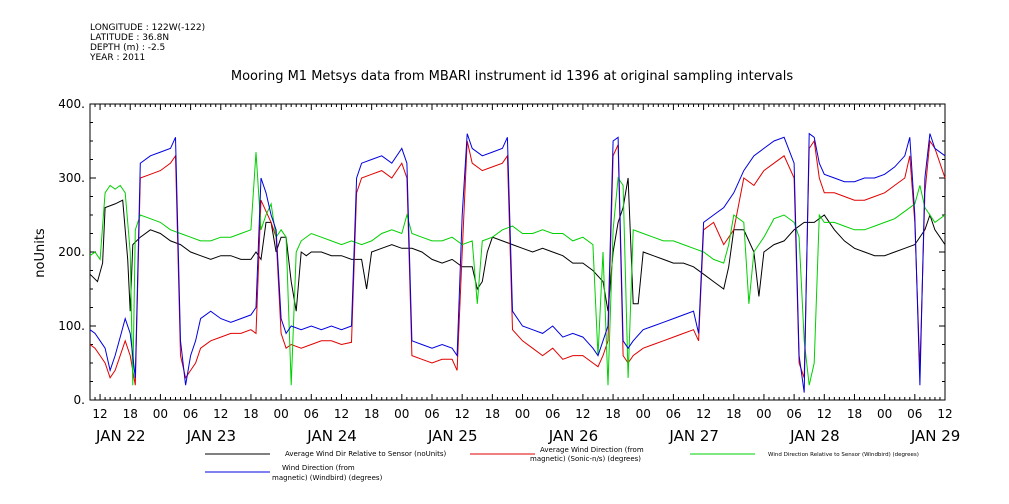 This screenshot has height=504, width=1009. What do you see at coordinates (327, 478) in the screenshot?
I see `legend-label-blue-2: magnetic) (Windbird) (degrees)` at bounding box center [327, 478].